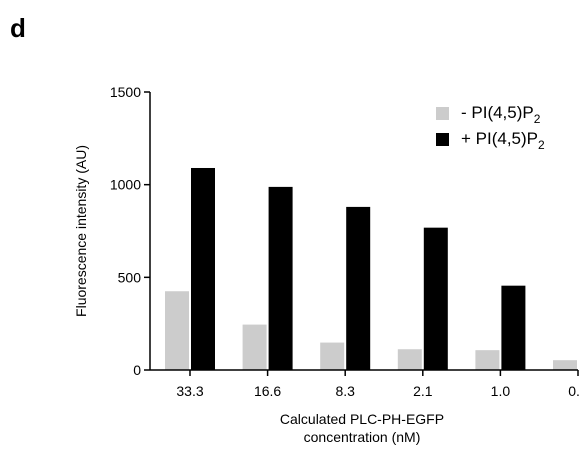  Describe the element at coordinates (18, 28) in the screenshot. I see `panel-label: d` at that location.